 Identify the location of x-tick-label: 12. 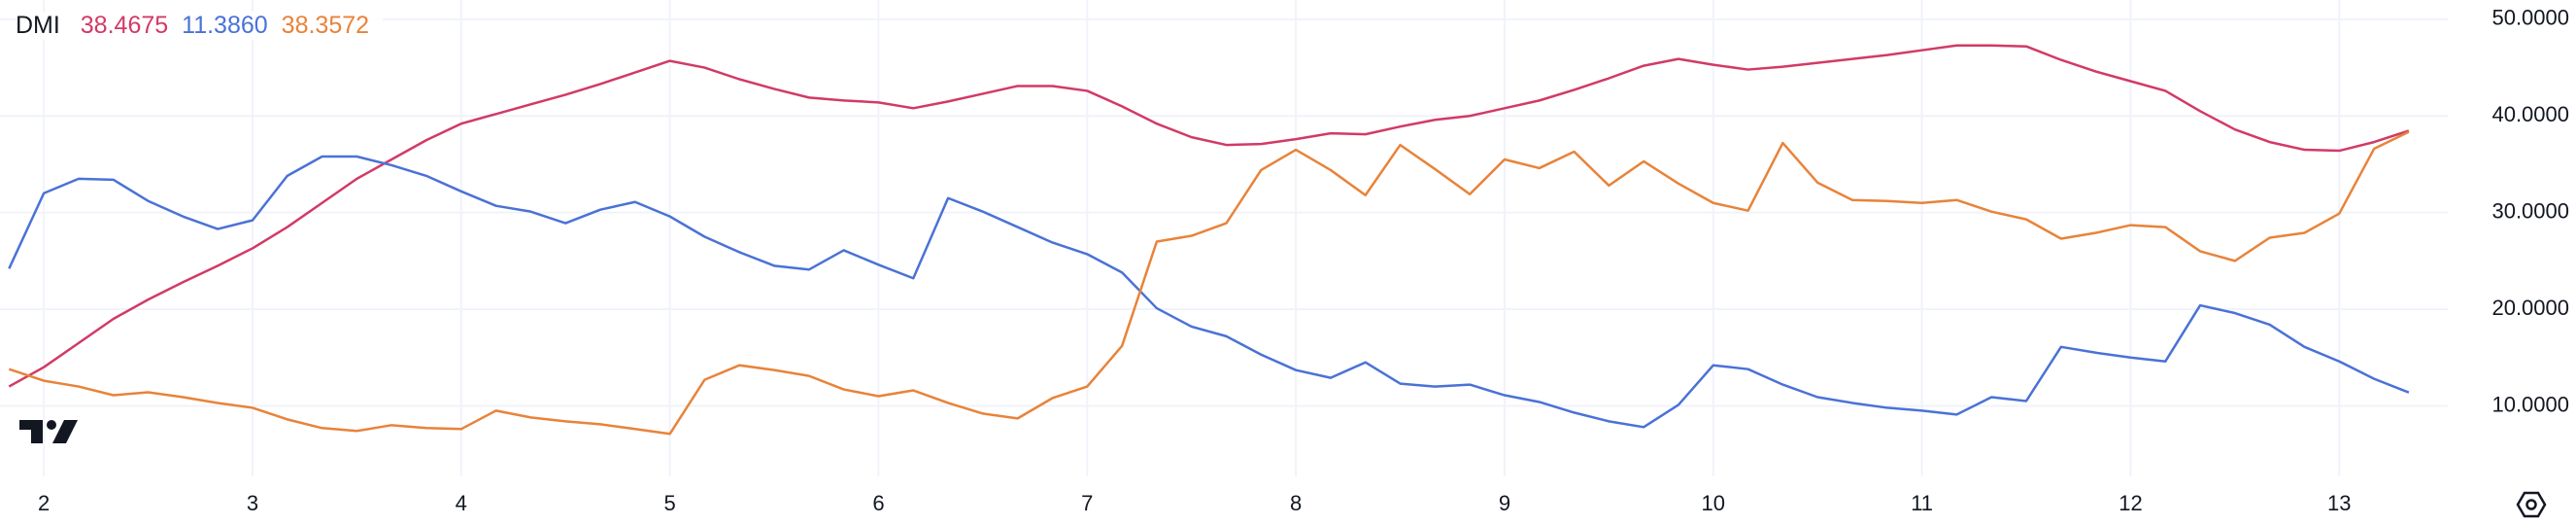
(2130, 503).